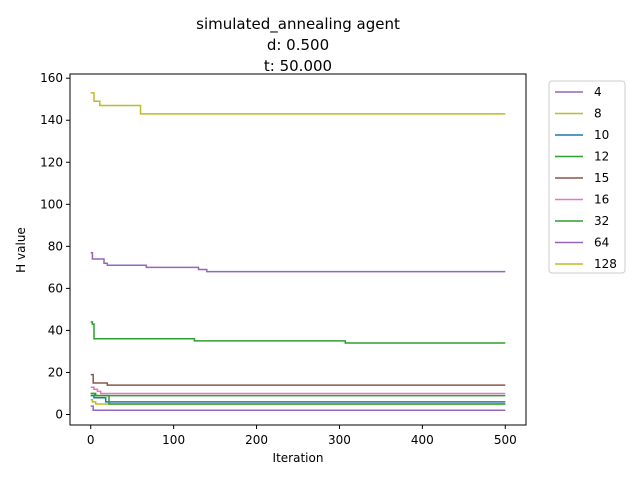 This screenshot has height=480, width=640. I want to click on x-axis-ticks: 0 100 200 300 400 500, so click(302, 436).